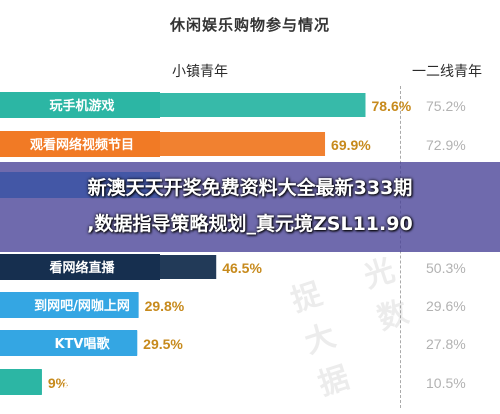 The width and height of the screenshot is (500, 414). What do you see at coordinates (446, 383) in the screenshot?
I see `secondary-value-row-7: 10.5%` at bounding box center [446, 383].